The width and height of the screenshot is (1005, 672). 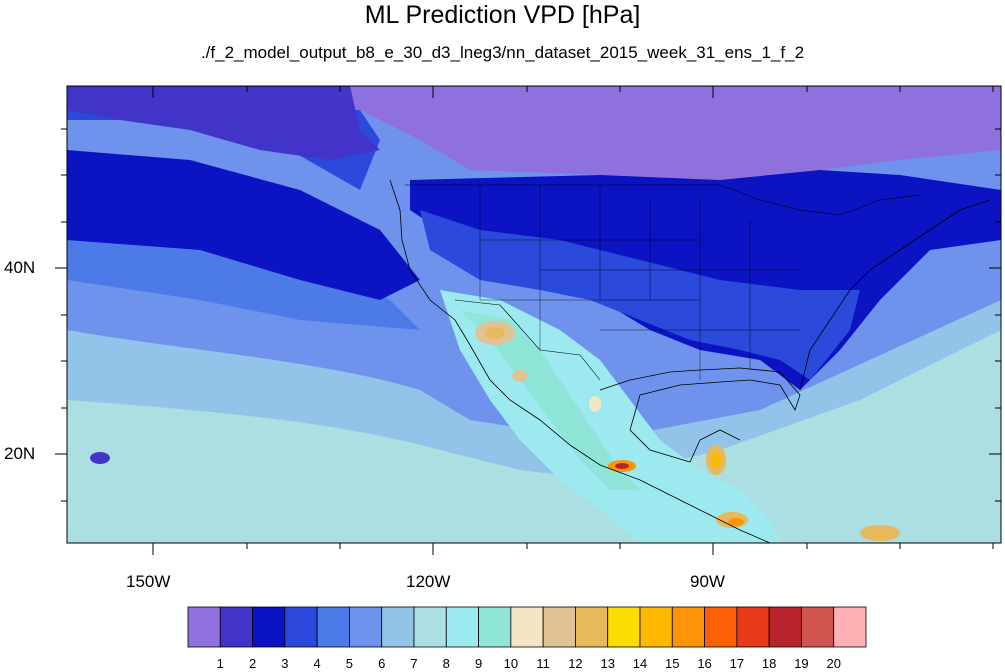 I want to click on lon-ticks-top, so click(x=573, y=92).